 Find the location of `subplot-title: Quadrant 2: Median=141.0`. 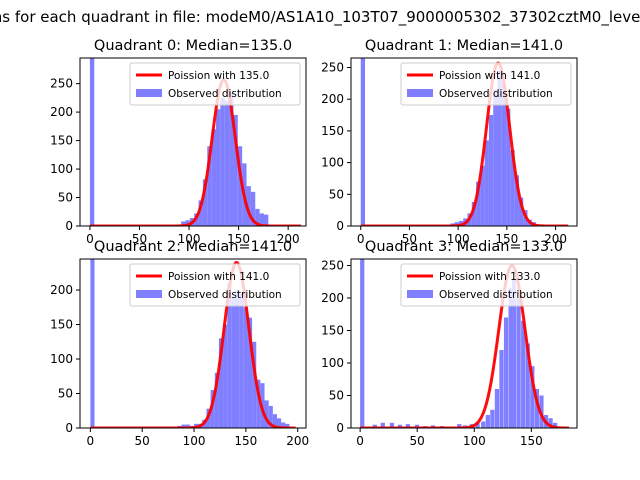

subplot-title: Quadrant 2: Median=141.0 is located at coordinates (193, 247).